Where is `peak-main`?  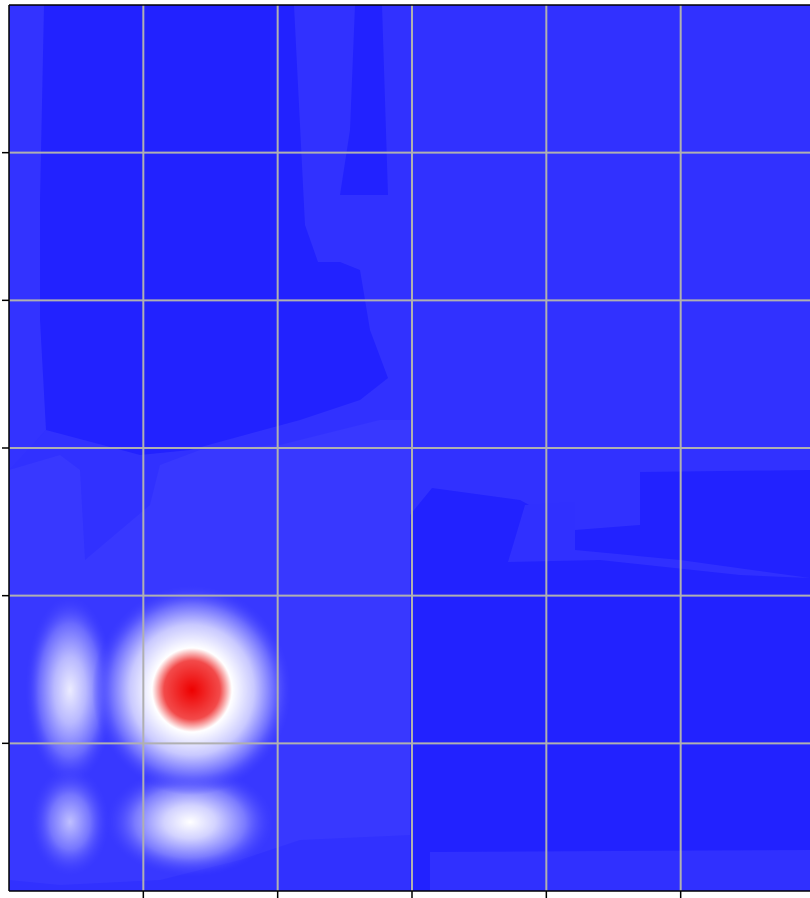 peak-main is located at coordinates (192, 690).